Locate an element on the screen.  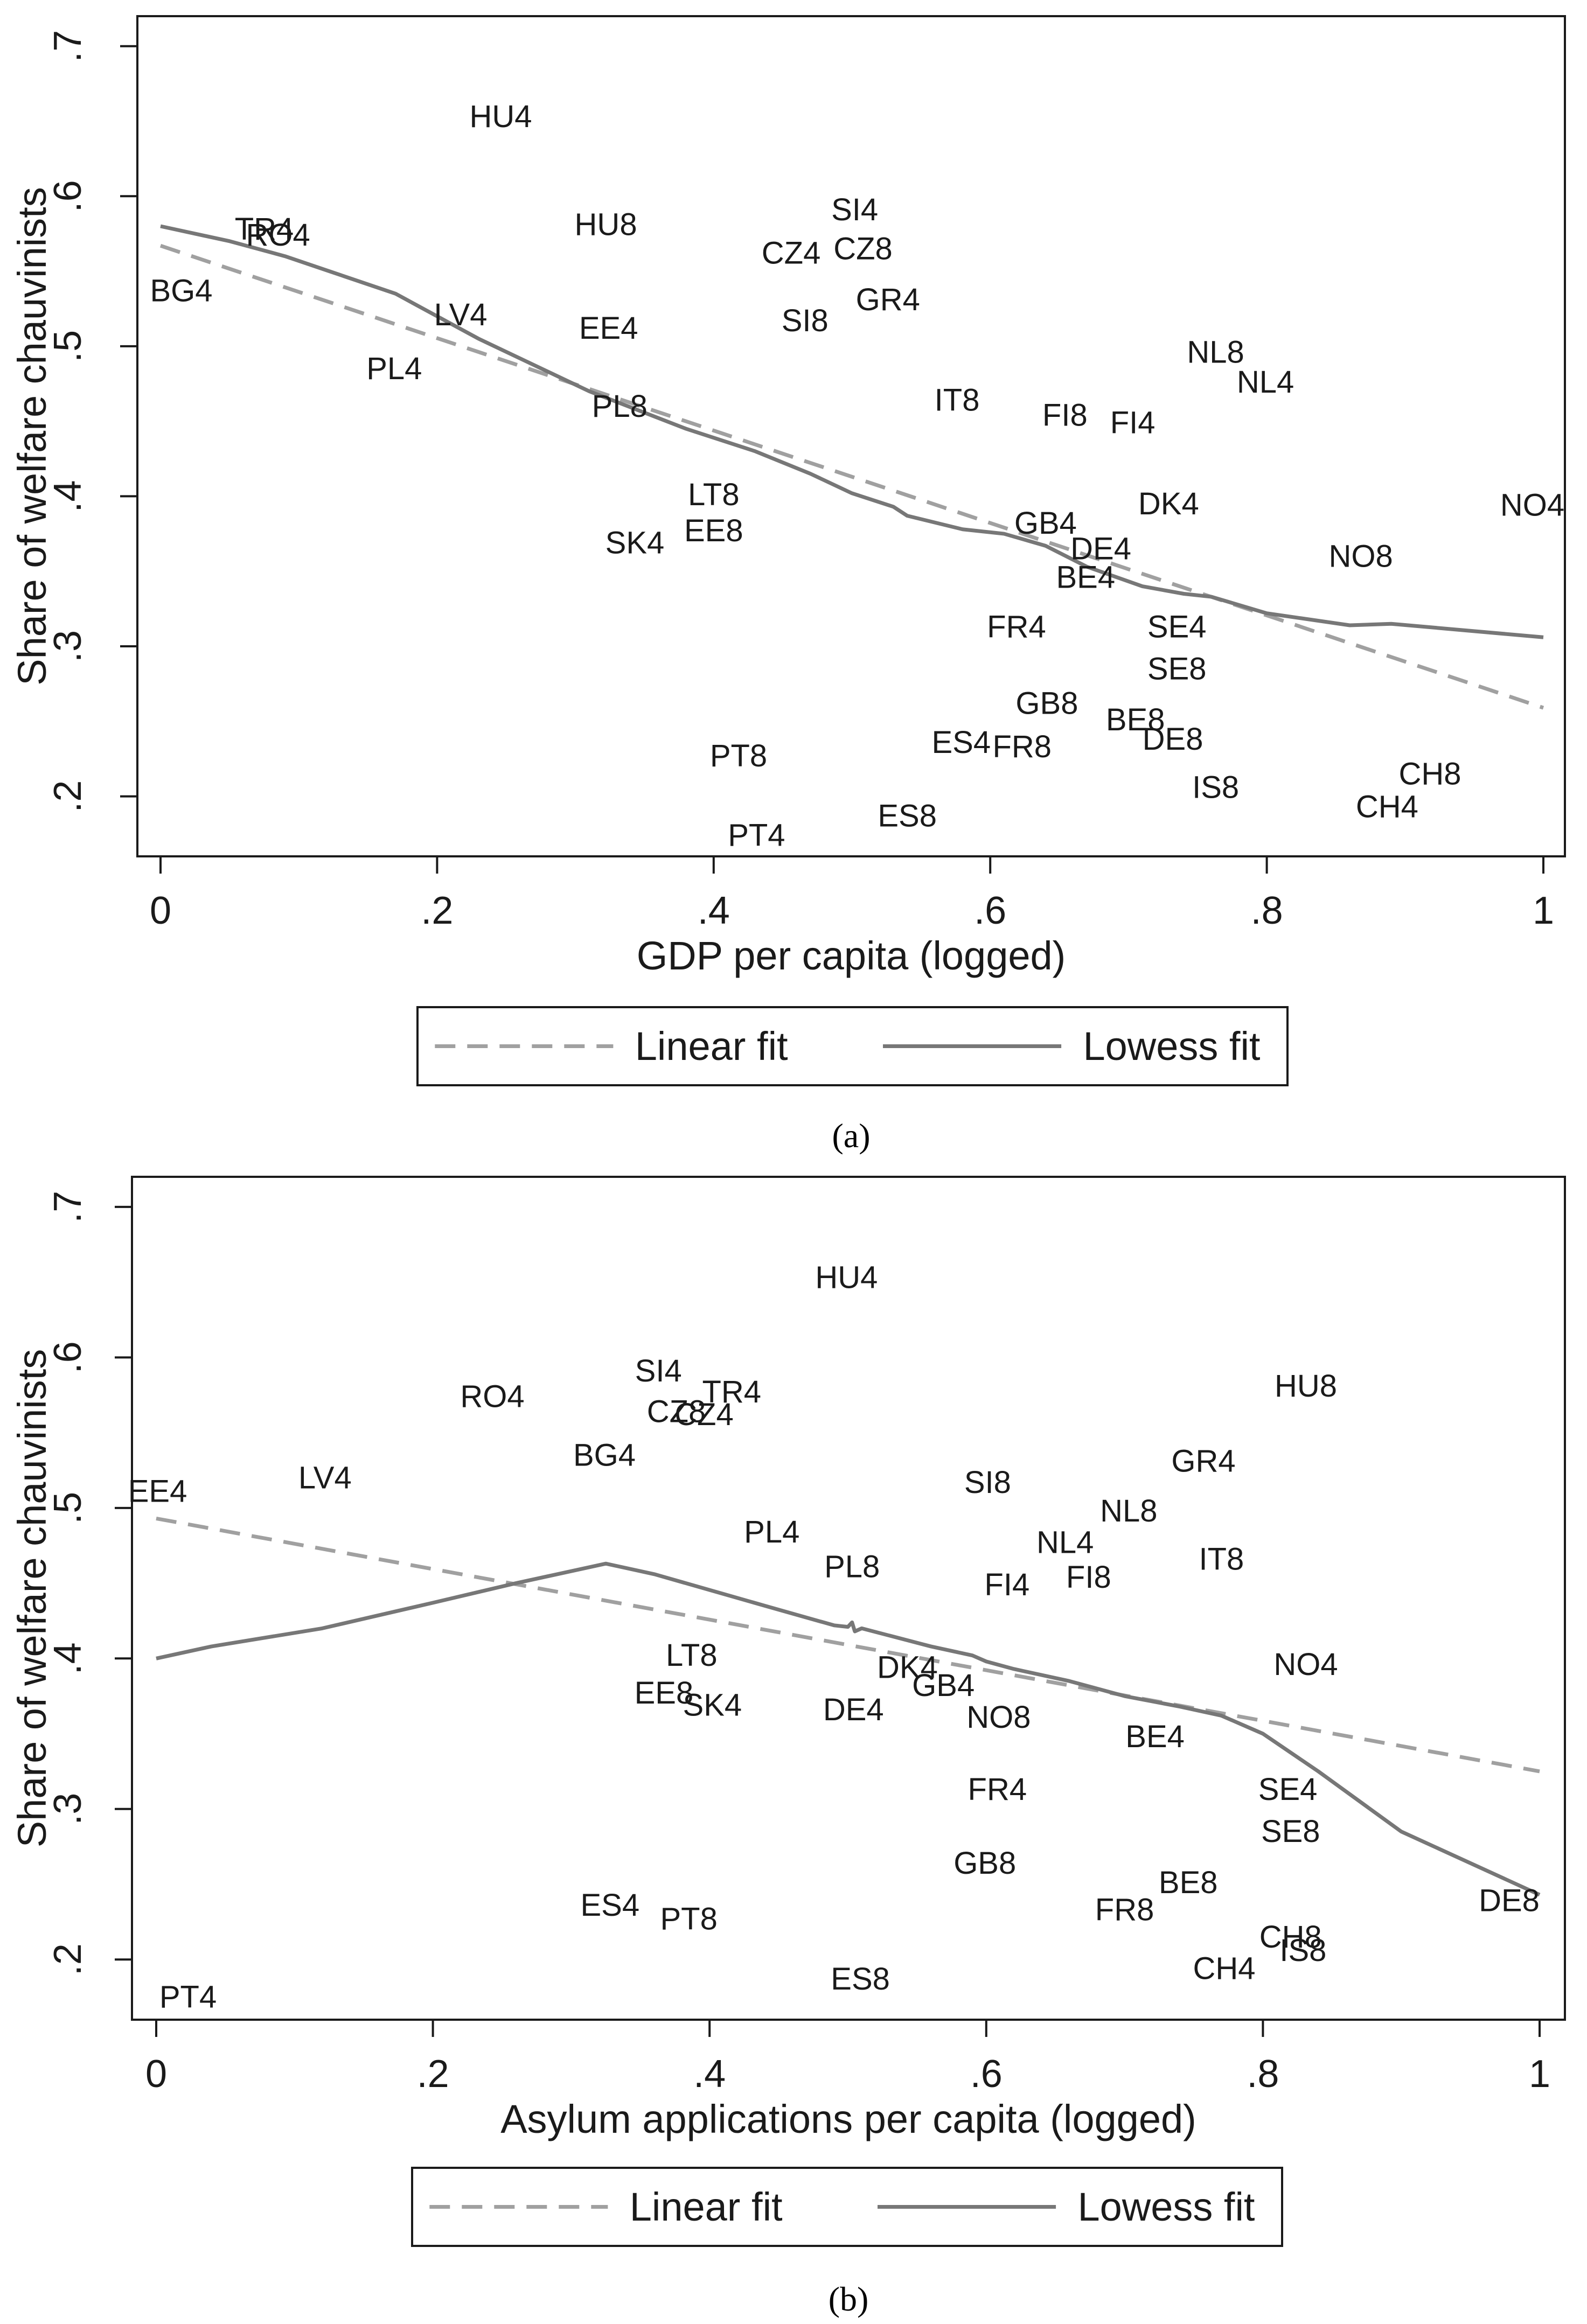
point-label-ee8: EE8 is located at coordinates (664, 1693).